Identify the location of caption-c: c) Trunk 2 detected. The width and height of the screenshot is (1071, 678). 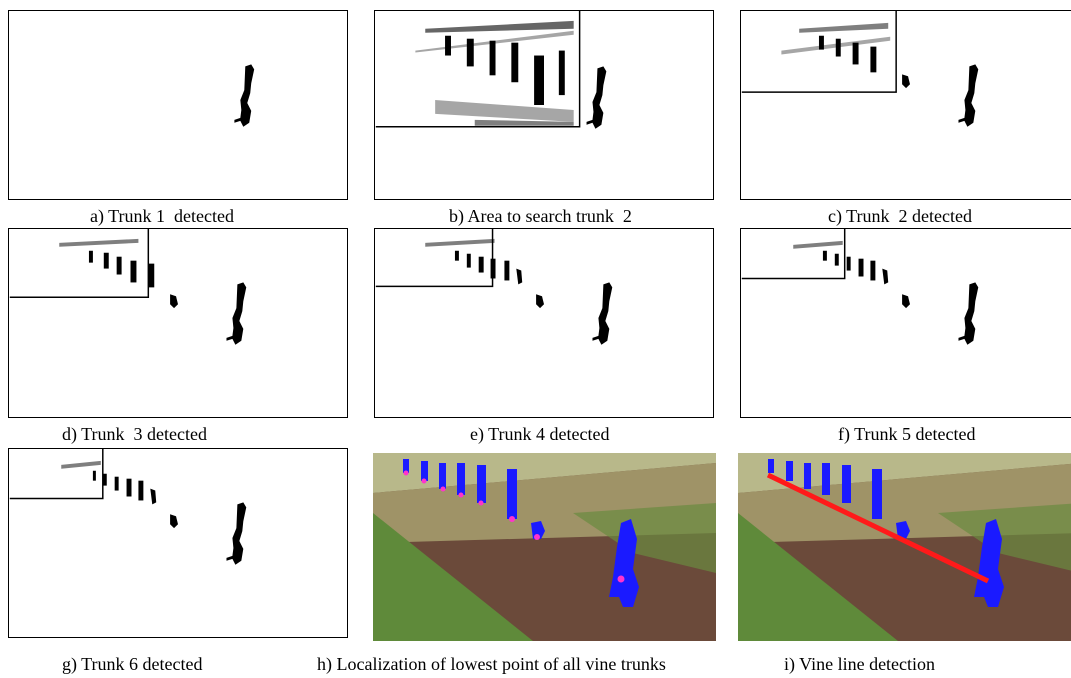
(900, 216).